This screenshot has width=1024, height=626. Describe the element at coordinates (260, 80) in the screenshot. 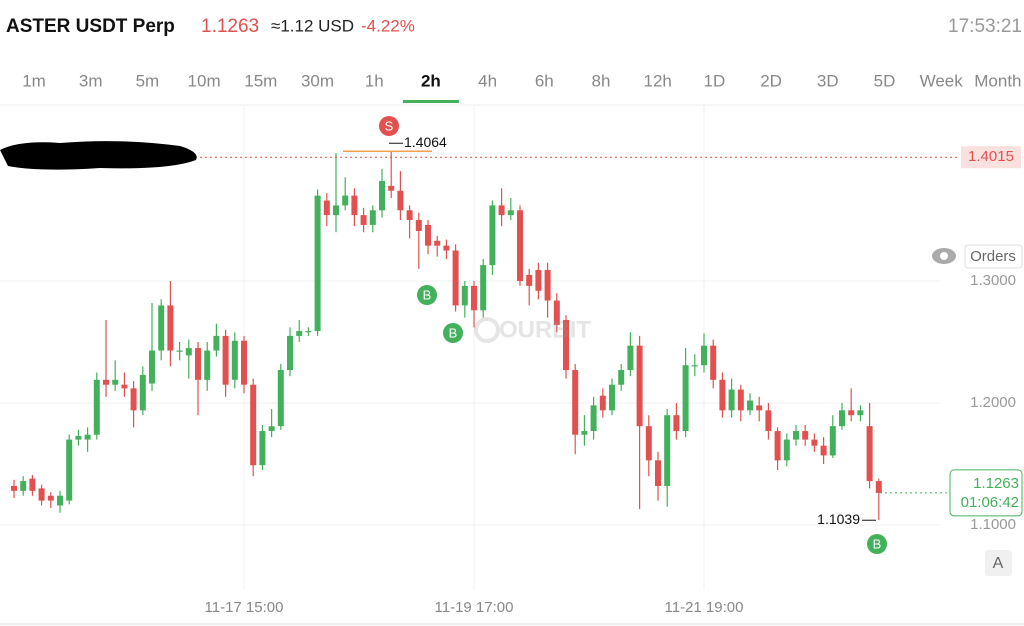

I see `tab: 15m` at that location.